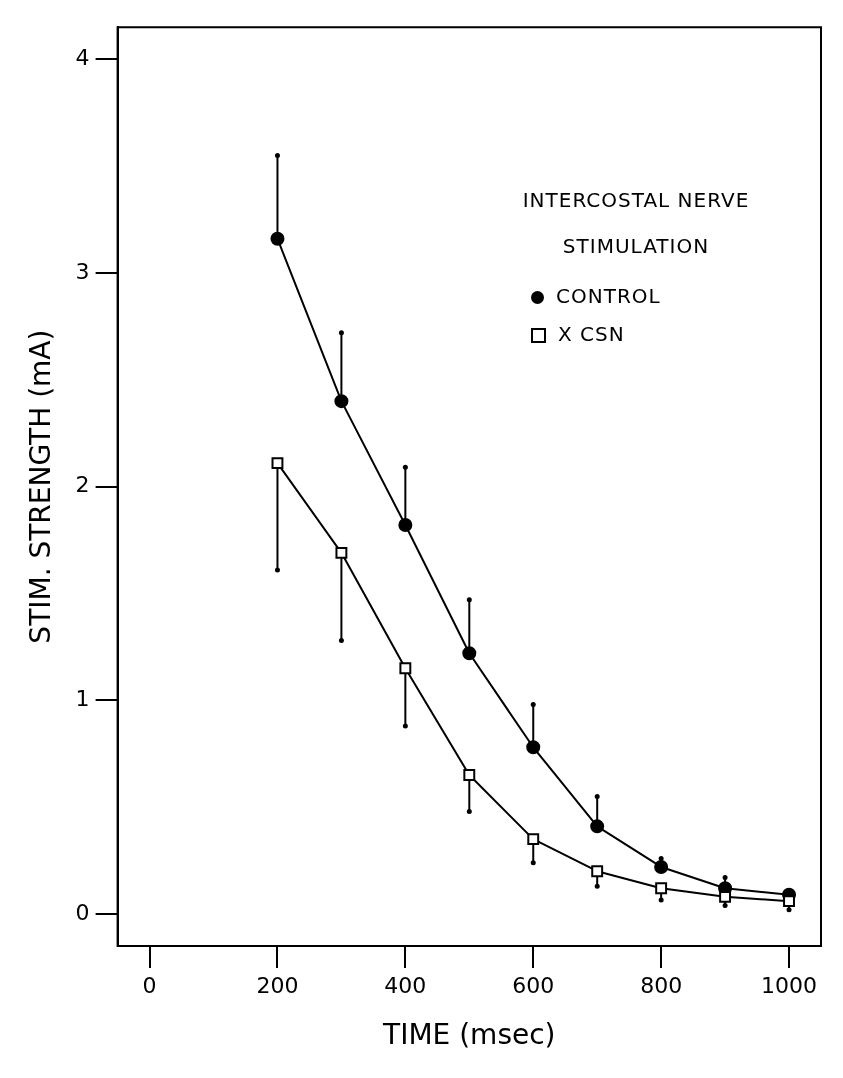 This screenshot has height=1078, width=843. What do you see at coordinates (82, 485) in the screenshot?
I see `y-tick-label: 2` at bounding box center [82, 485].